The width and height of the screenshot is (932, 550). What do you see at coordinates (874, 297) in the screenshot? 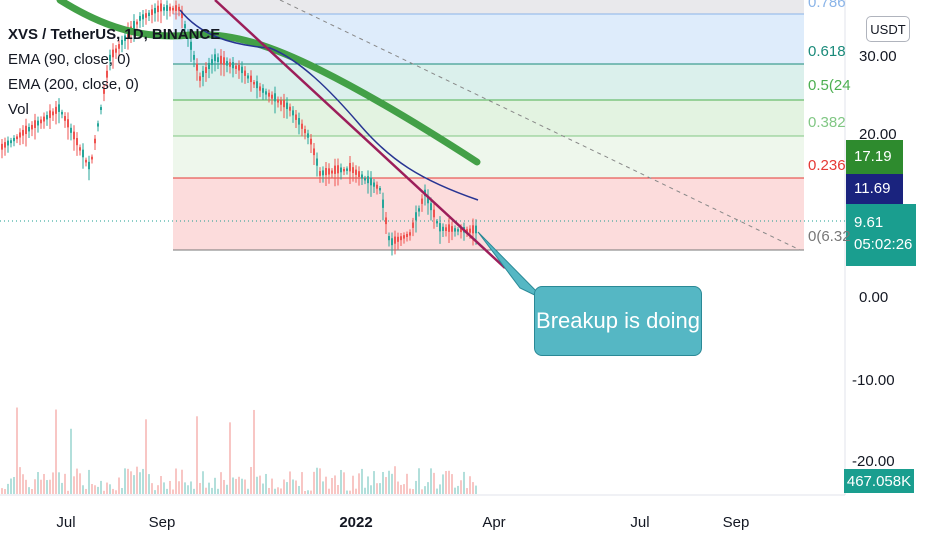
I see `y-tick: 0.00` at bounding box center [874, 297].